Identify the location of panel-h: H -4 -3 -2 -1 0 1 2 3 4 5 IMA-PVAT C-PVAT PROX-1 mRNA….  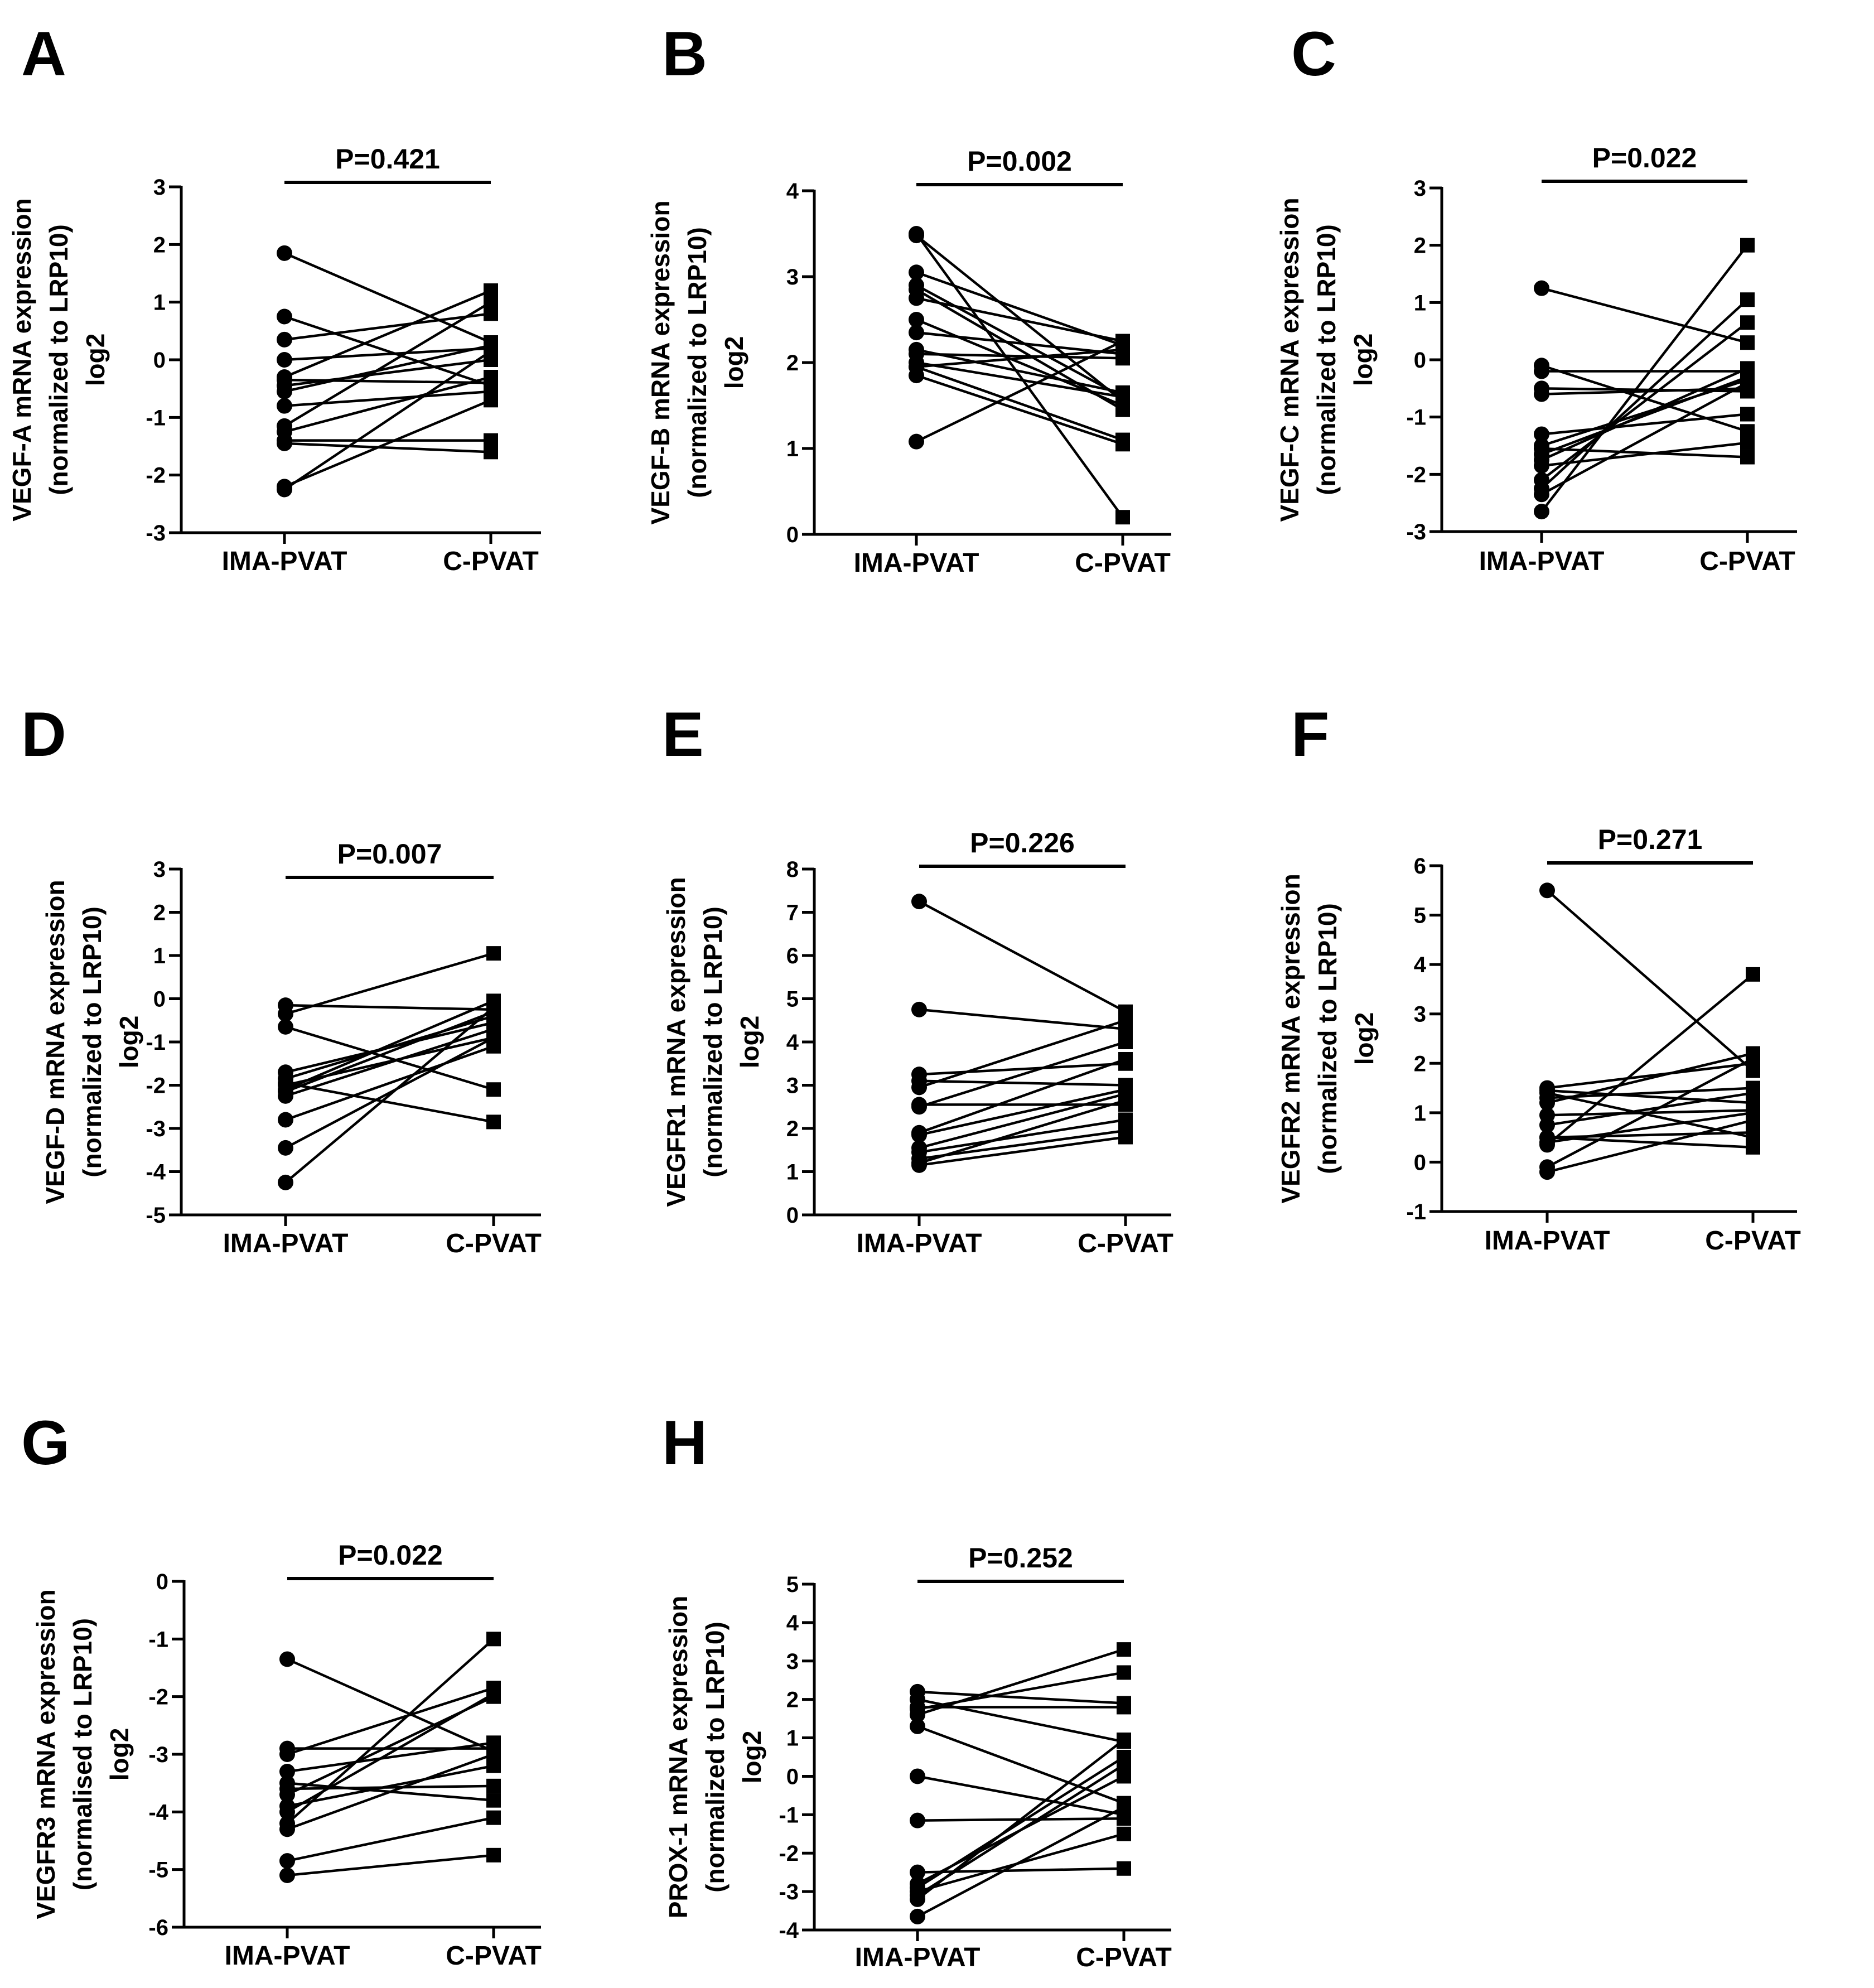
(917, 1690).